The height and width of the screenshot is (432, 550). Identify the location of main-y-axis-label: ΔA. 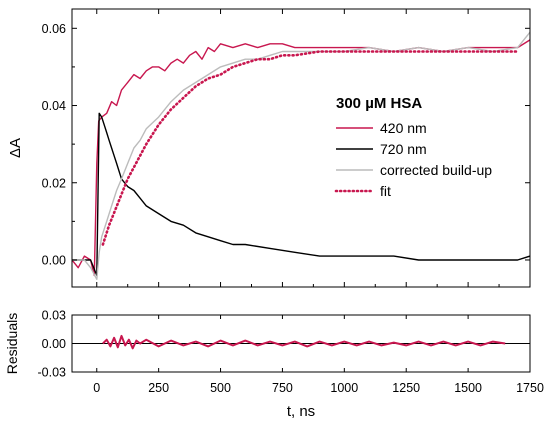
(15, 148).